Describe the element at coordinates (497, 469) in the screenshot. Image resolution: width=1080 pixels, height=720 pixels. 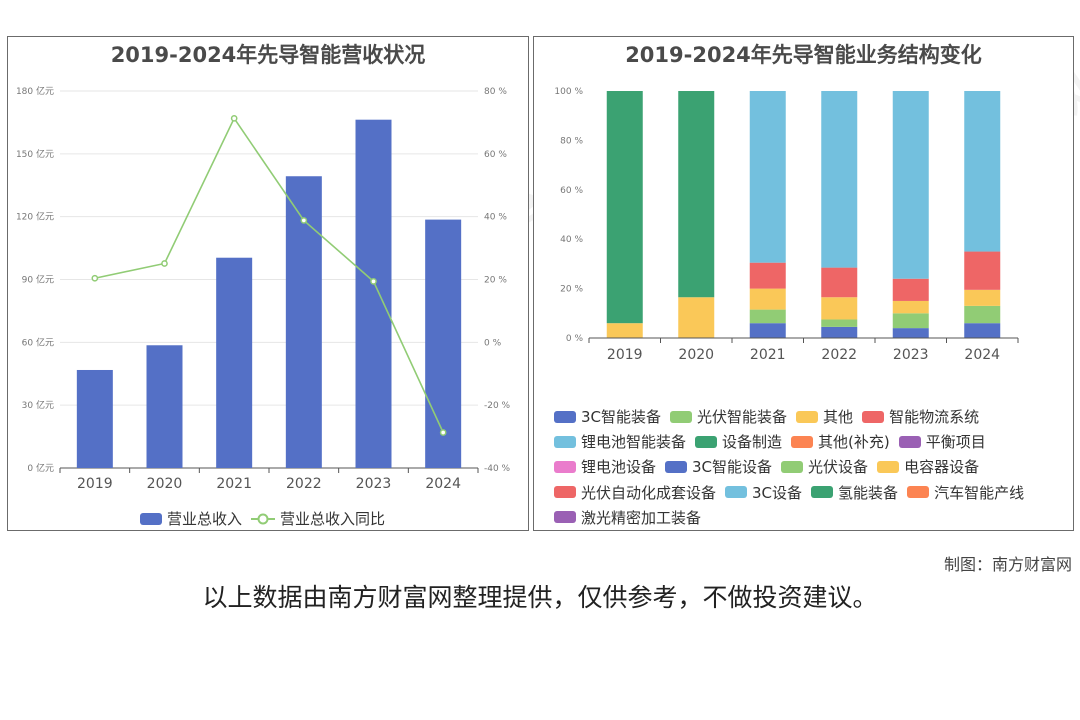
I see `y-right-tick-label: -40 %` at that location.